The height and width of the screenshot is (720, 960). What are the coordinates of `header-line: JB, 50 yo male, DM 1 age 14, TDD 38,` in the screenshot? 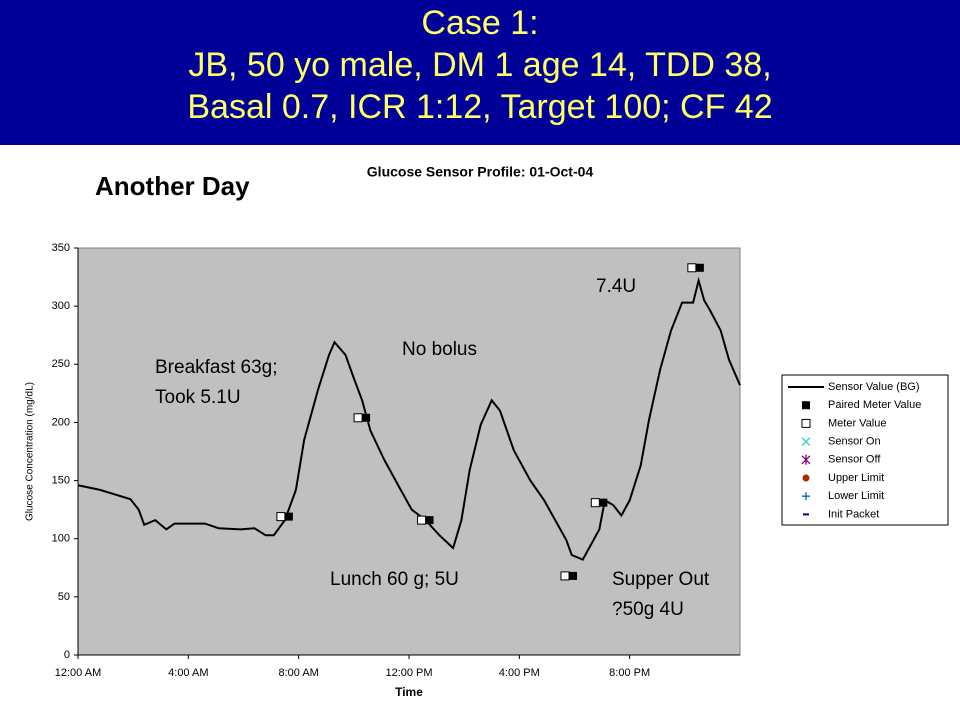 It's located at (480, 65).